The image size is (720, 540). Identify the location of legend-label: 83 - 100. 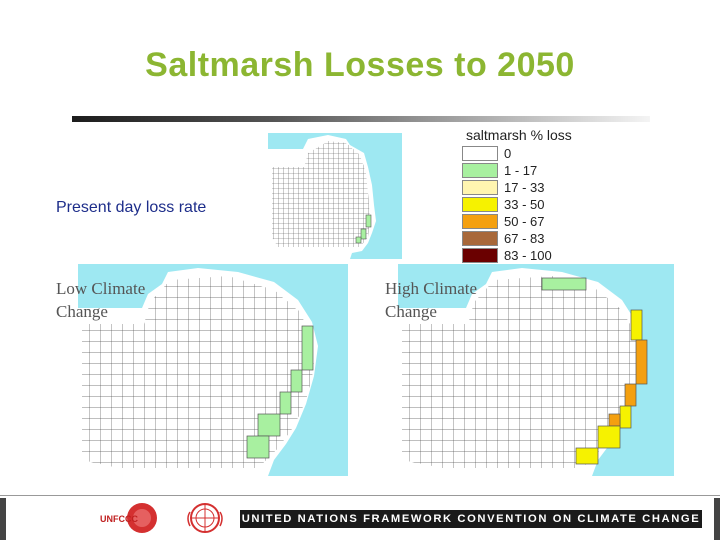
(528, 255).